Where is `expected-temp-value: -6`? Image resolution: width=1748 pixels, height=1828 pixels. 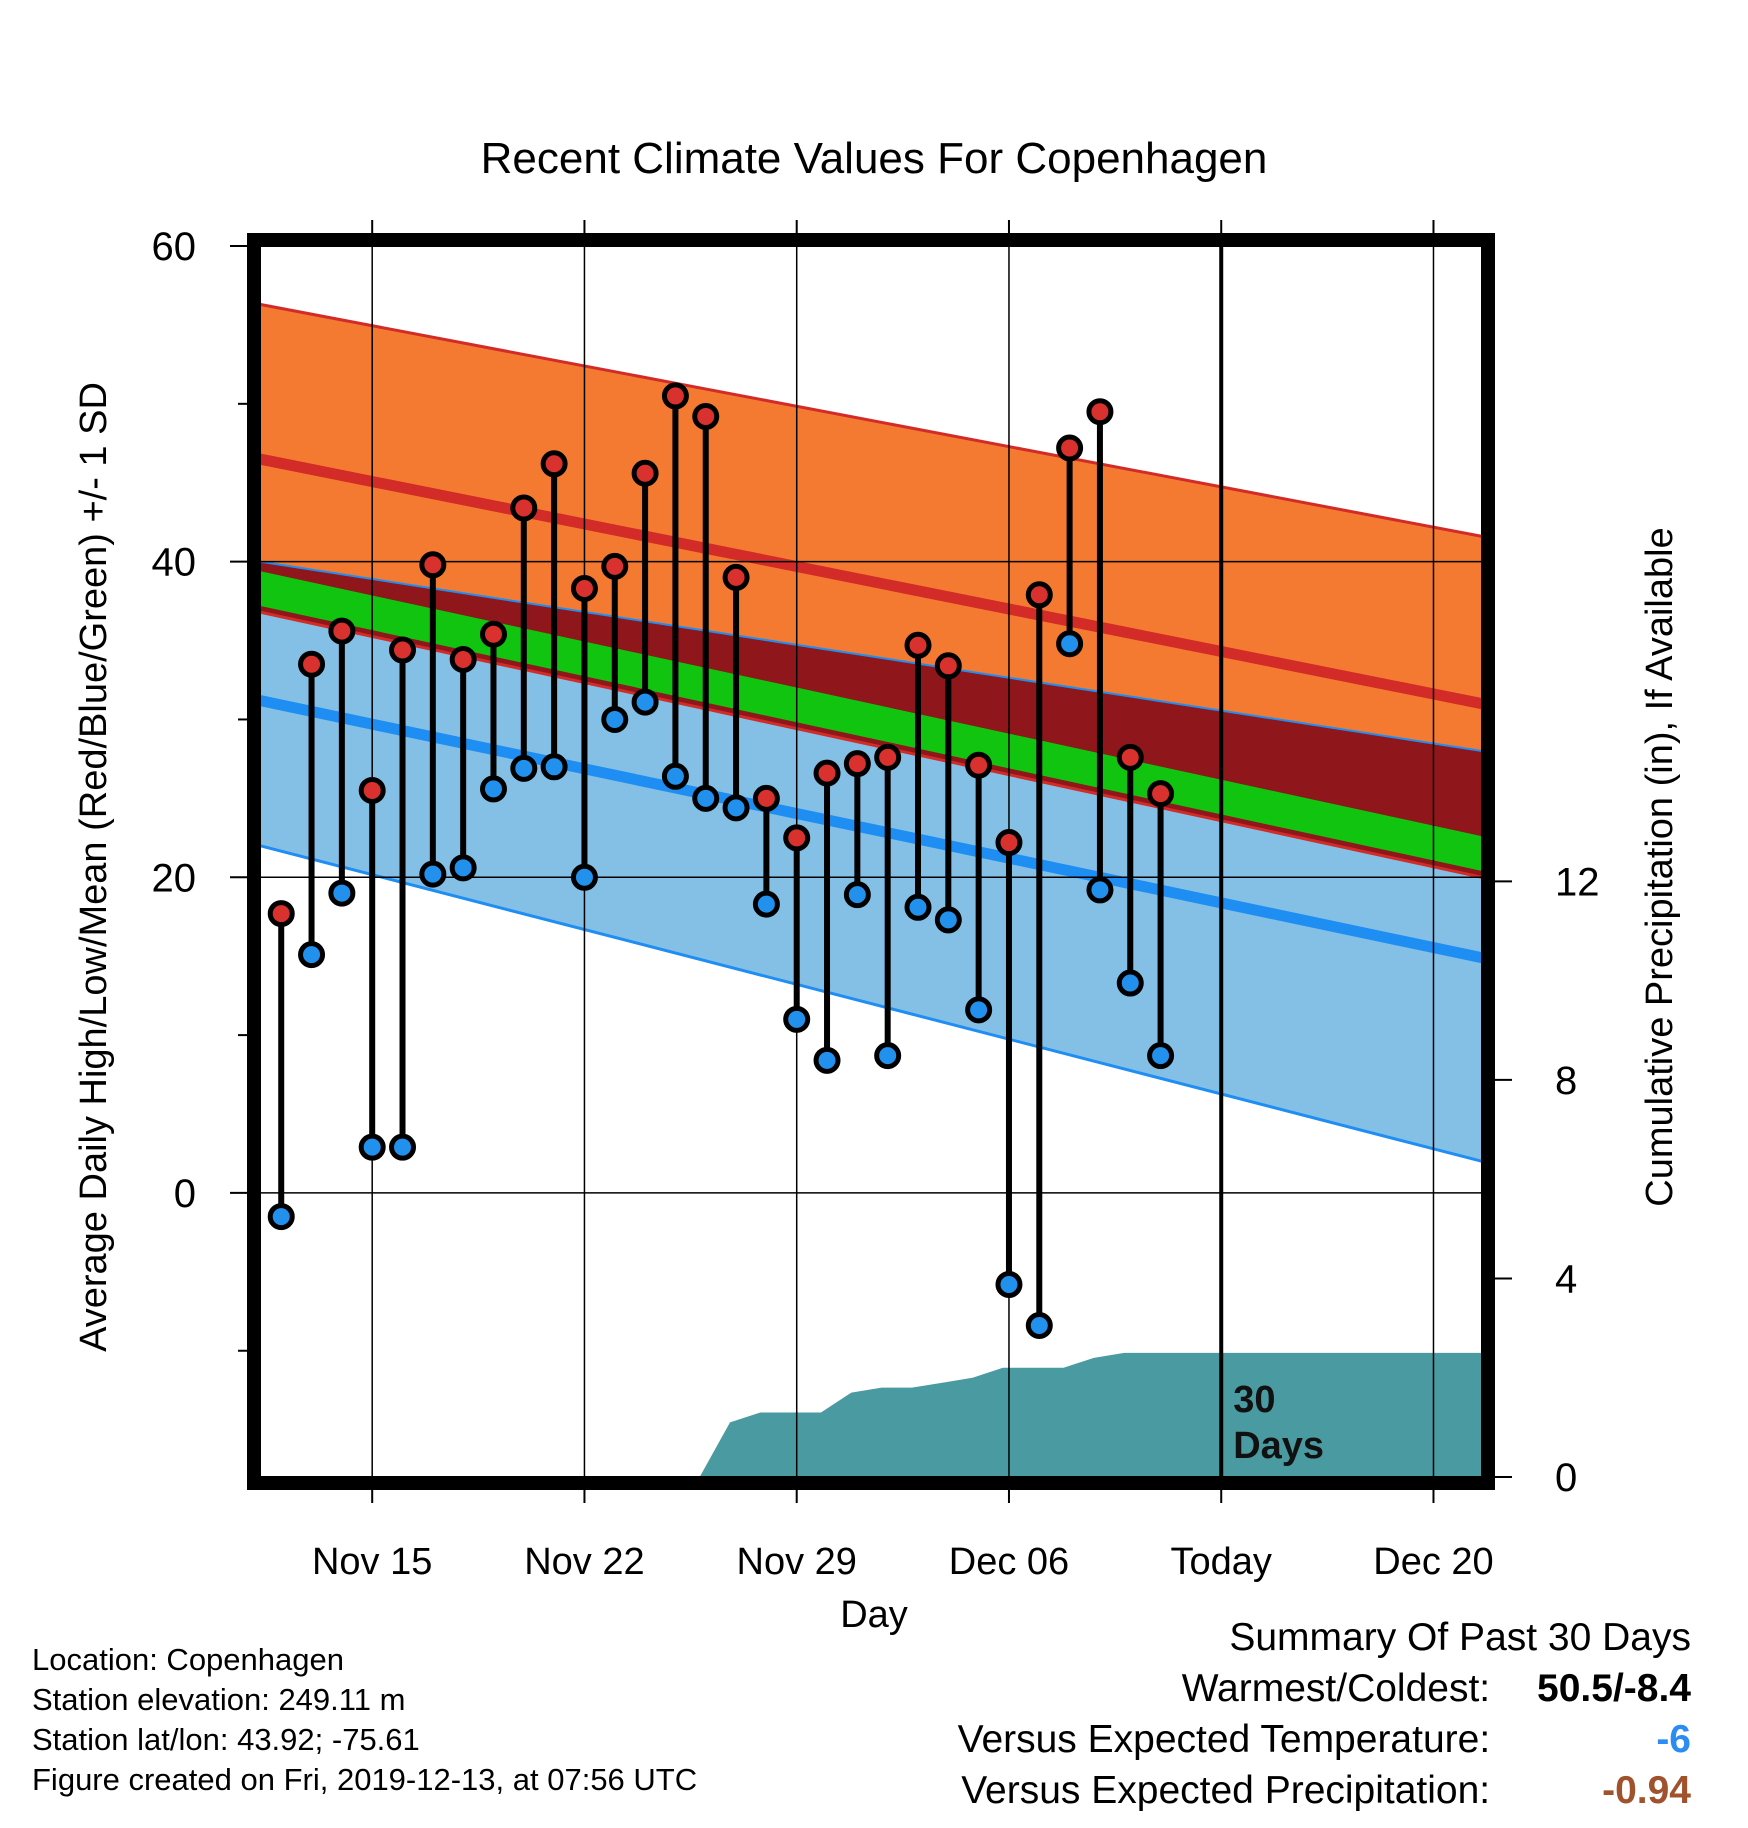
expected-temp-value: -6 is located at coordinates (1673, 1739).